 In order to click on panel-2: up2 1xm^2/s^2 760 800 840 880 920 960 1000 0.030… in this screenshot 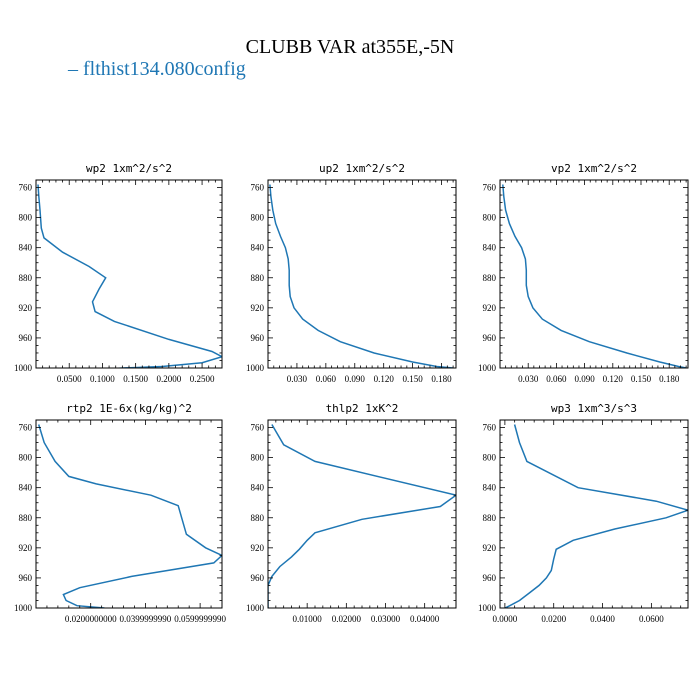, I will do `click(351, 273)`.